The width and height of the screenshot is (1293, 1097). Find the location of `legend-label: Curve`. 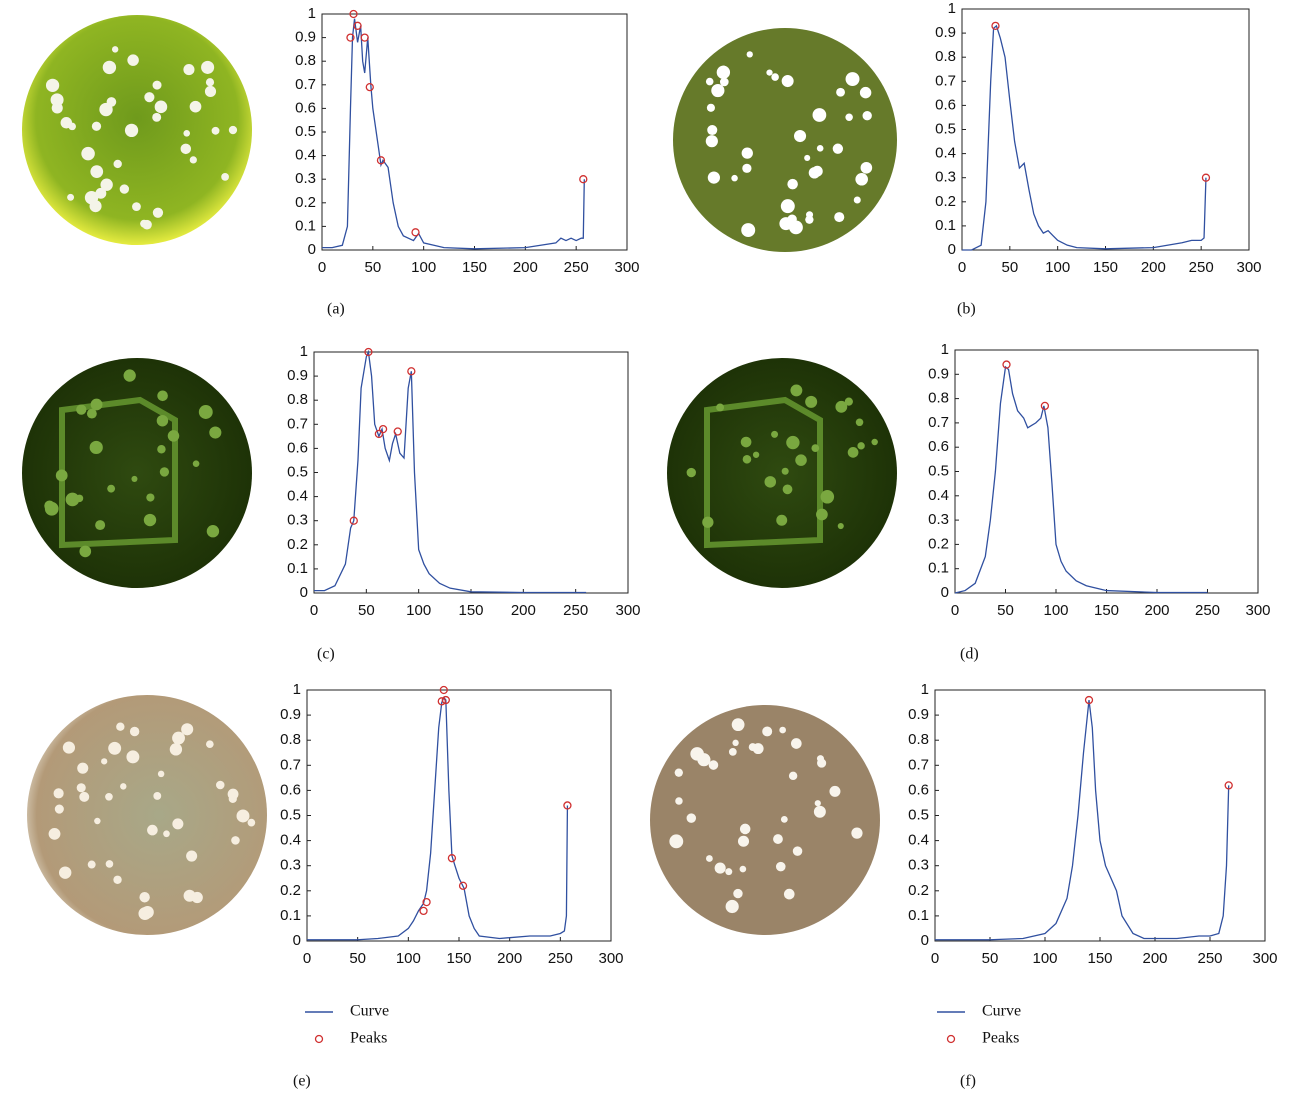

legend-label: Curve is located at coordinates (369, 1011).